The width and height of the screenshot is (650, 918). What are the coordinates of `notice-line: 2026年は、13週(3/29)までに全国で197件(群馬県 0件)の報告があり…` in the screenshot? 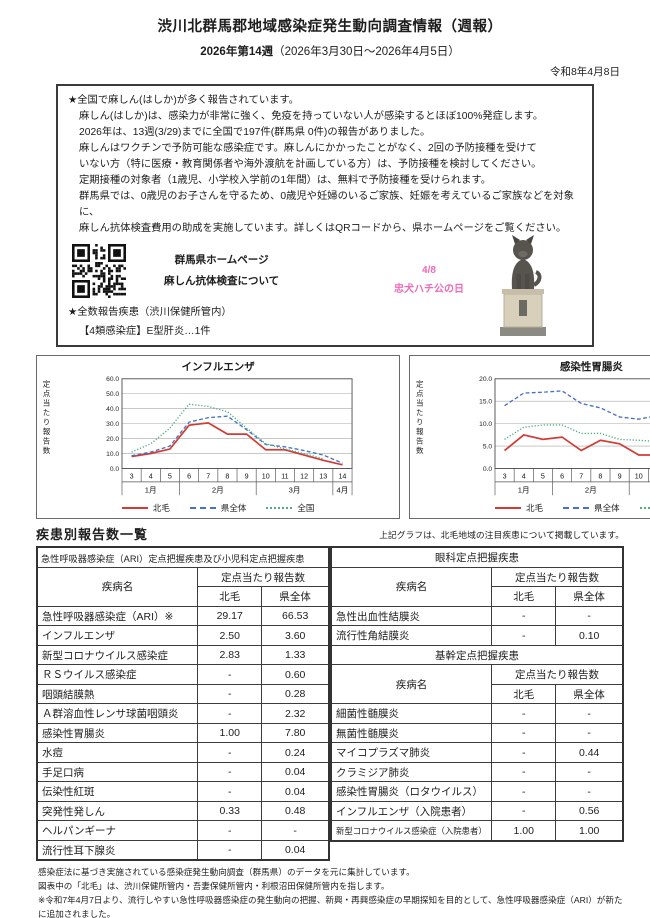 It's located at (255, 132).